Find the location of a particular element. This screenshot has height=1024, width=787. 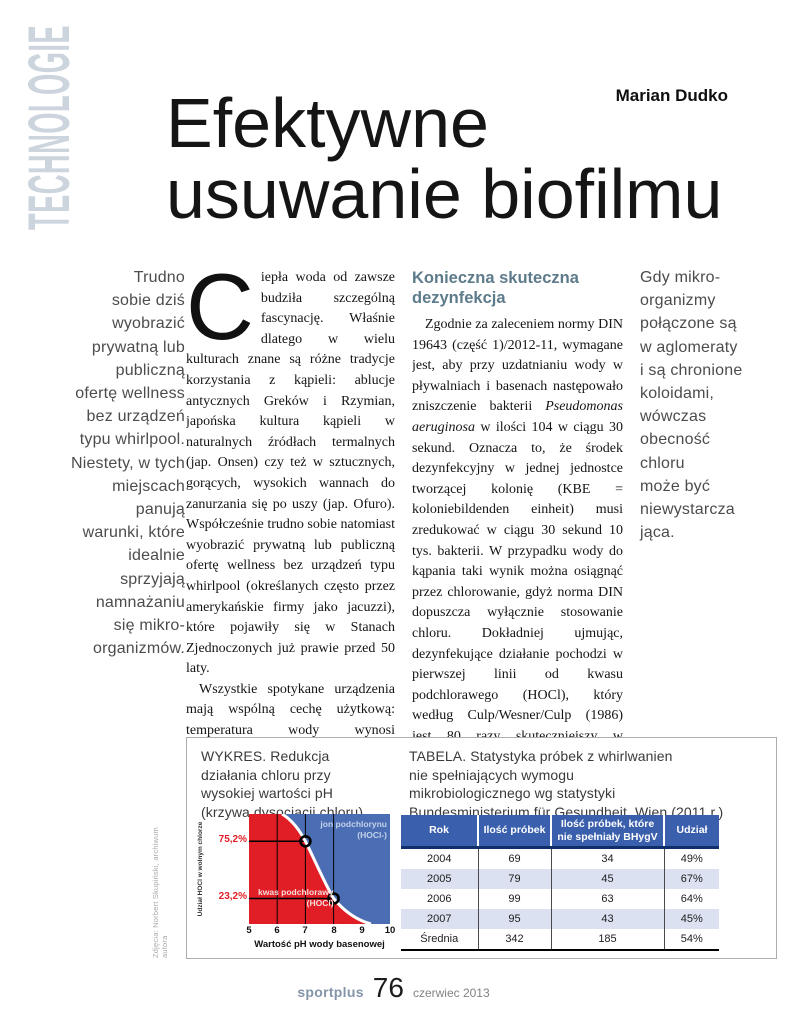

x-tick: 10 is located at coordinates (390, 930).